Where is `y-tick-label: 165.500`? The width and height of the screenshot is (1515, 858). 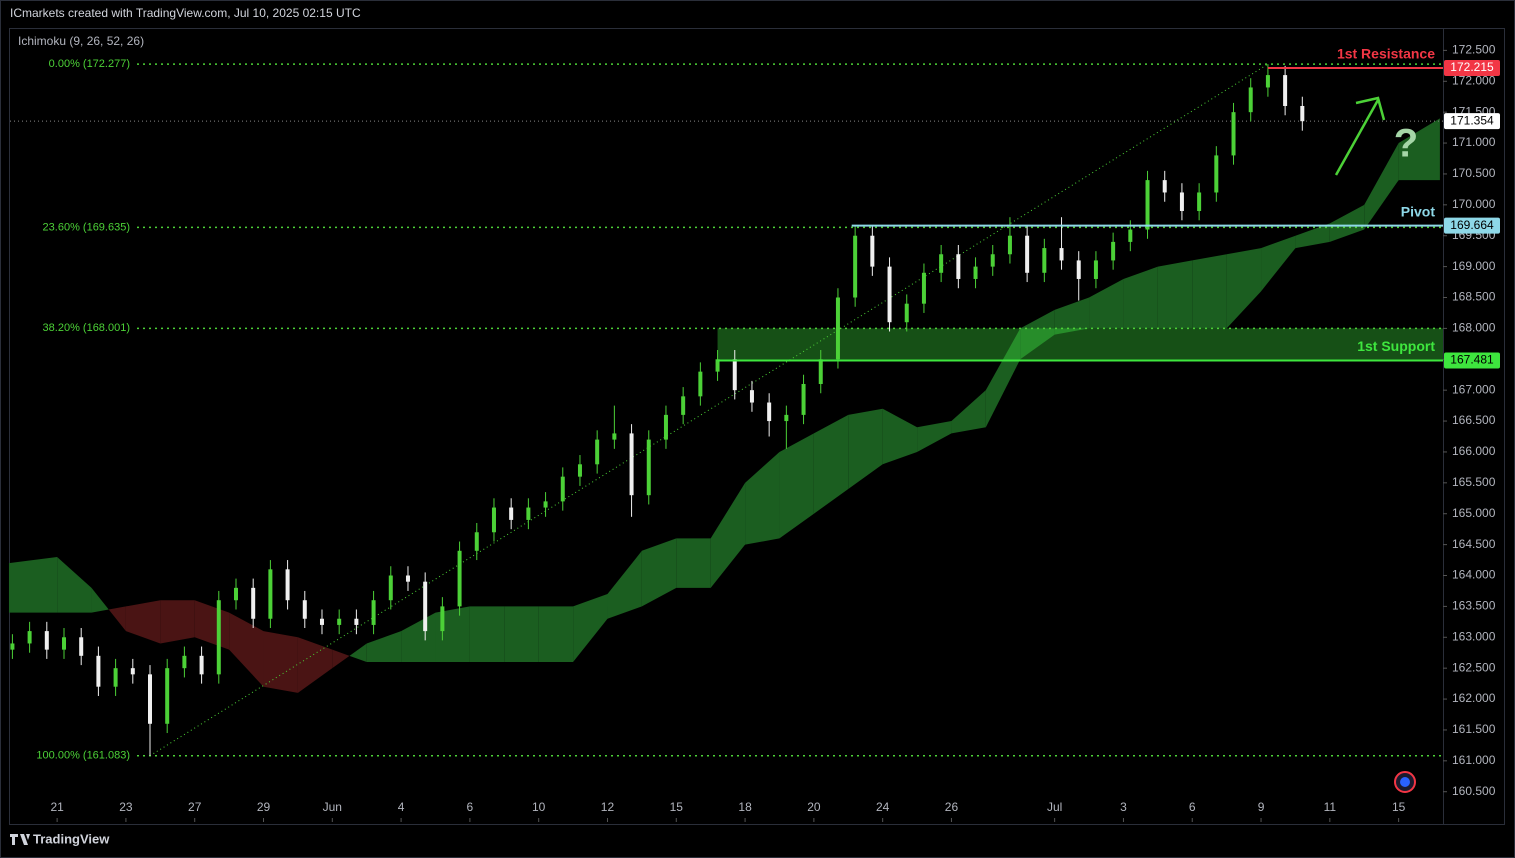
y-tick-label: 165.500 is located at coordinates (1474, 482).